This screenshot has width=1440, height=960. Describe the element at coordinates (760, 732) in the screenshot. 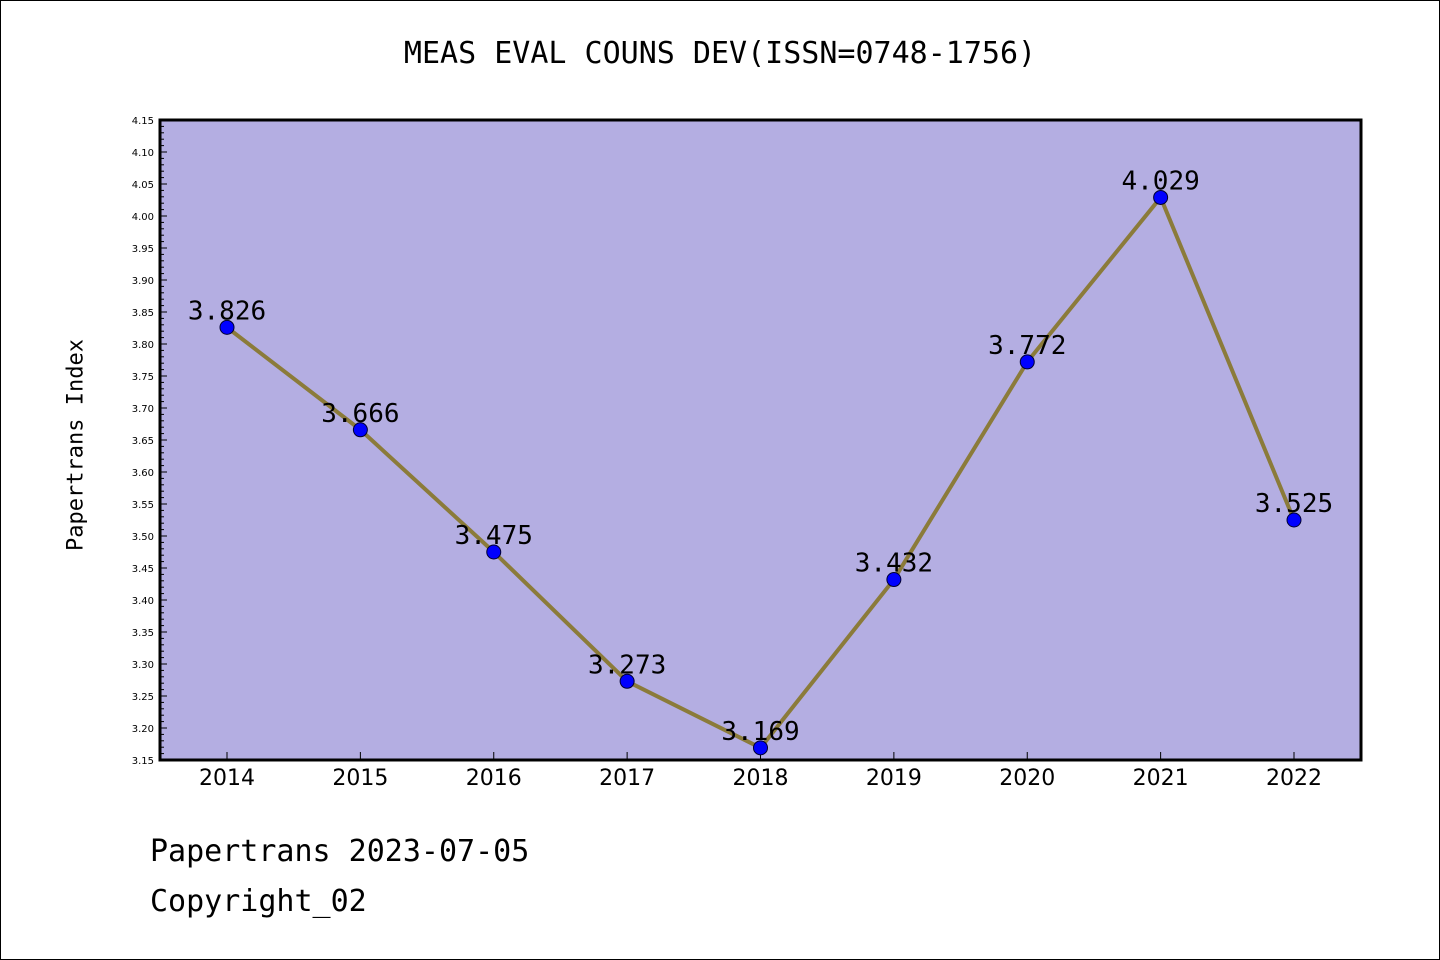

I see `data-label: 3.169` at that location.